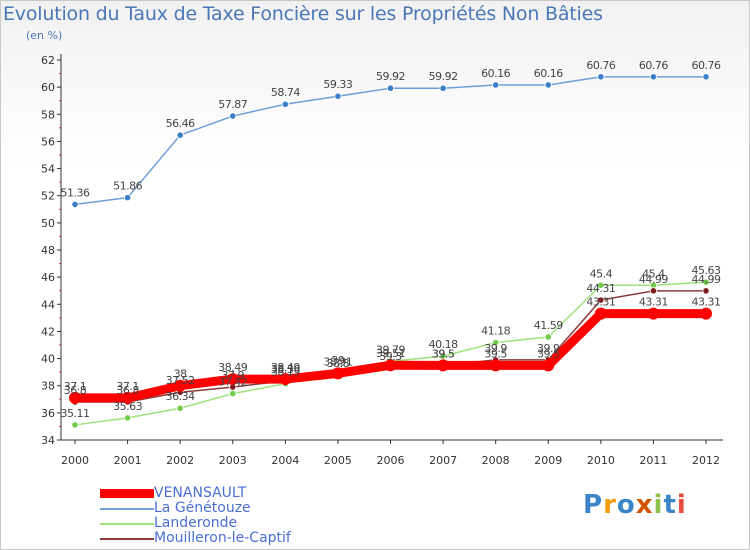 This screenshot has width=750, height=550. I want to click on legend-item: VENANSAULT, so click(195, 493).